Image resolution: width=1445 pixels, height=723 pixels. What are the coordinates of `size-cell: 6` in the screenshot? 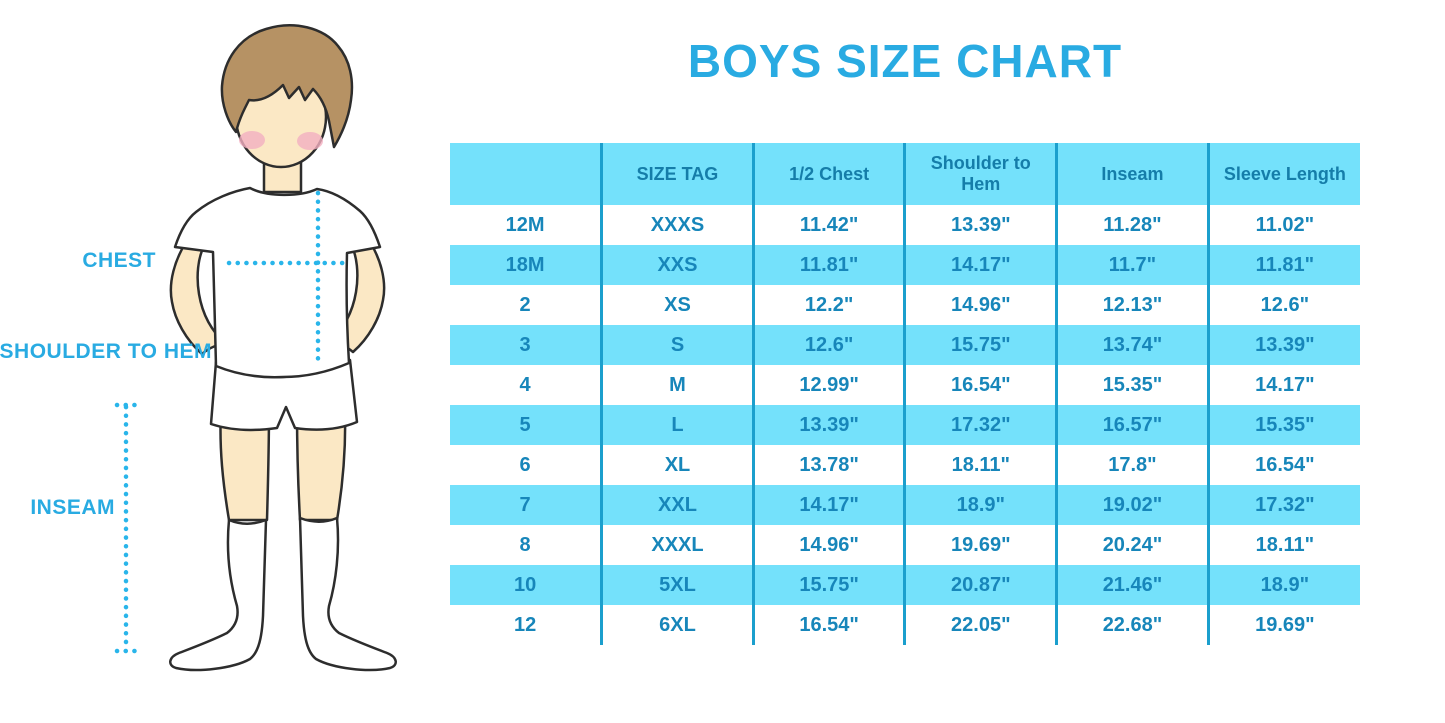 It's located at (525, 464).